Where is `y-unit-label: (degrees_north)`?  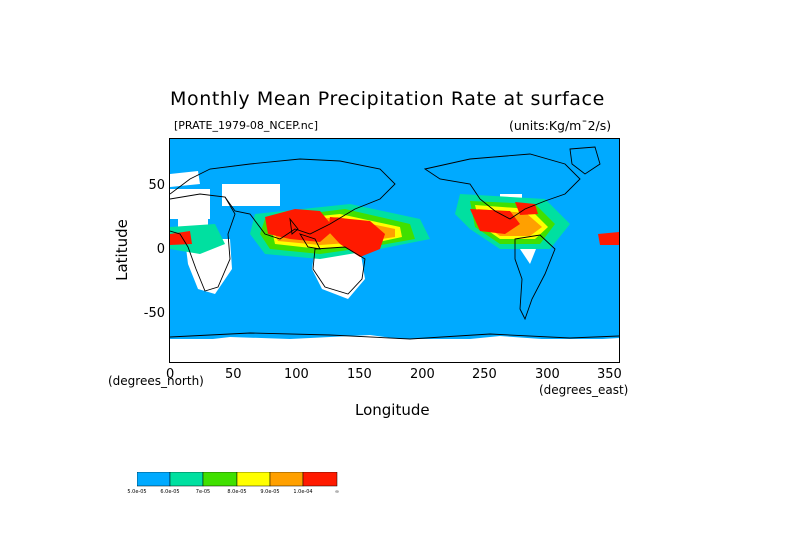
y-unit-label: (degrees_north) is located at coordinates (156, 381).